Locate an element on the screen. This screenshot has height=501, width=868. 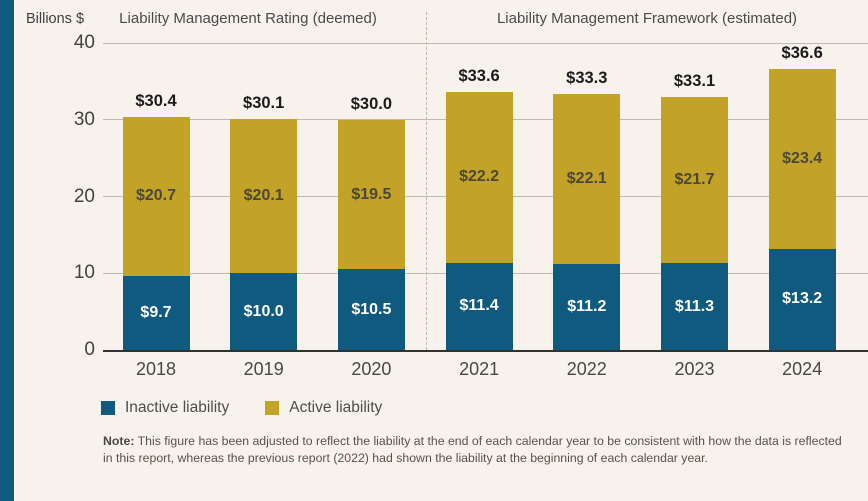
bar-2019: $30.1 $20.1 $10.0 is located at coordinates (264, 222).